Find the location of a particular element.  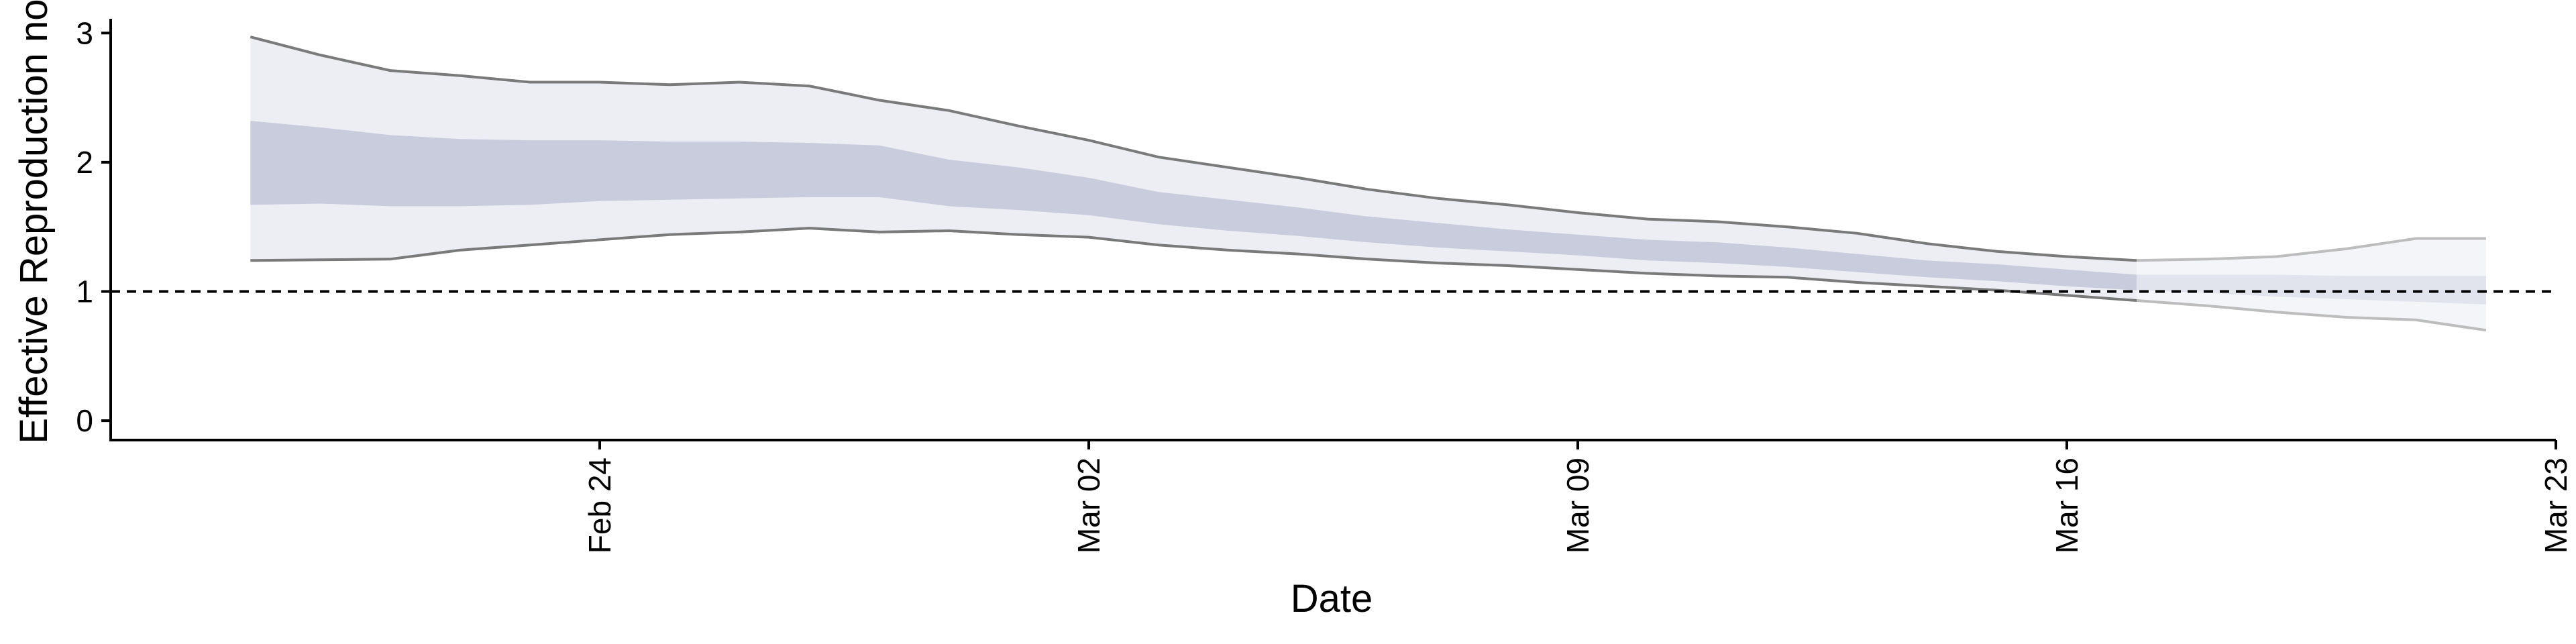

x-tick-label-2: Mar 09 is located at coordinates (1577, 505).